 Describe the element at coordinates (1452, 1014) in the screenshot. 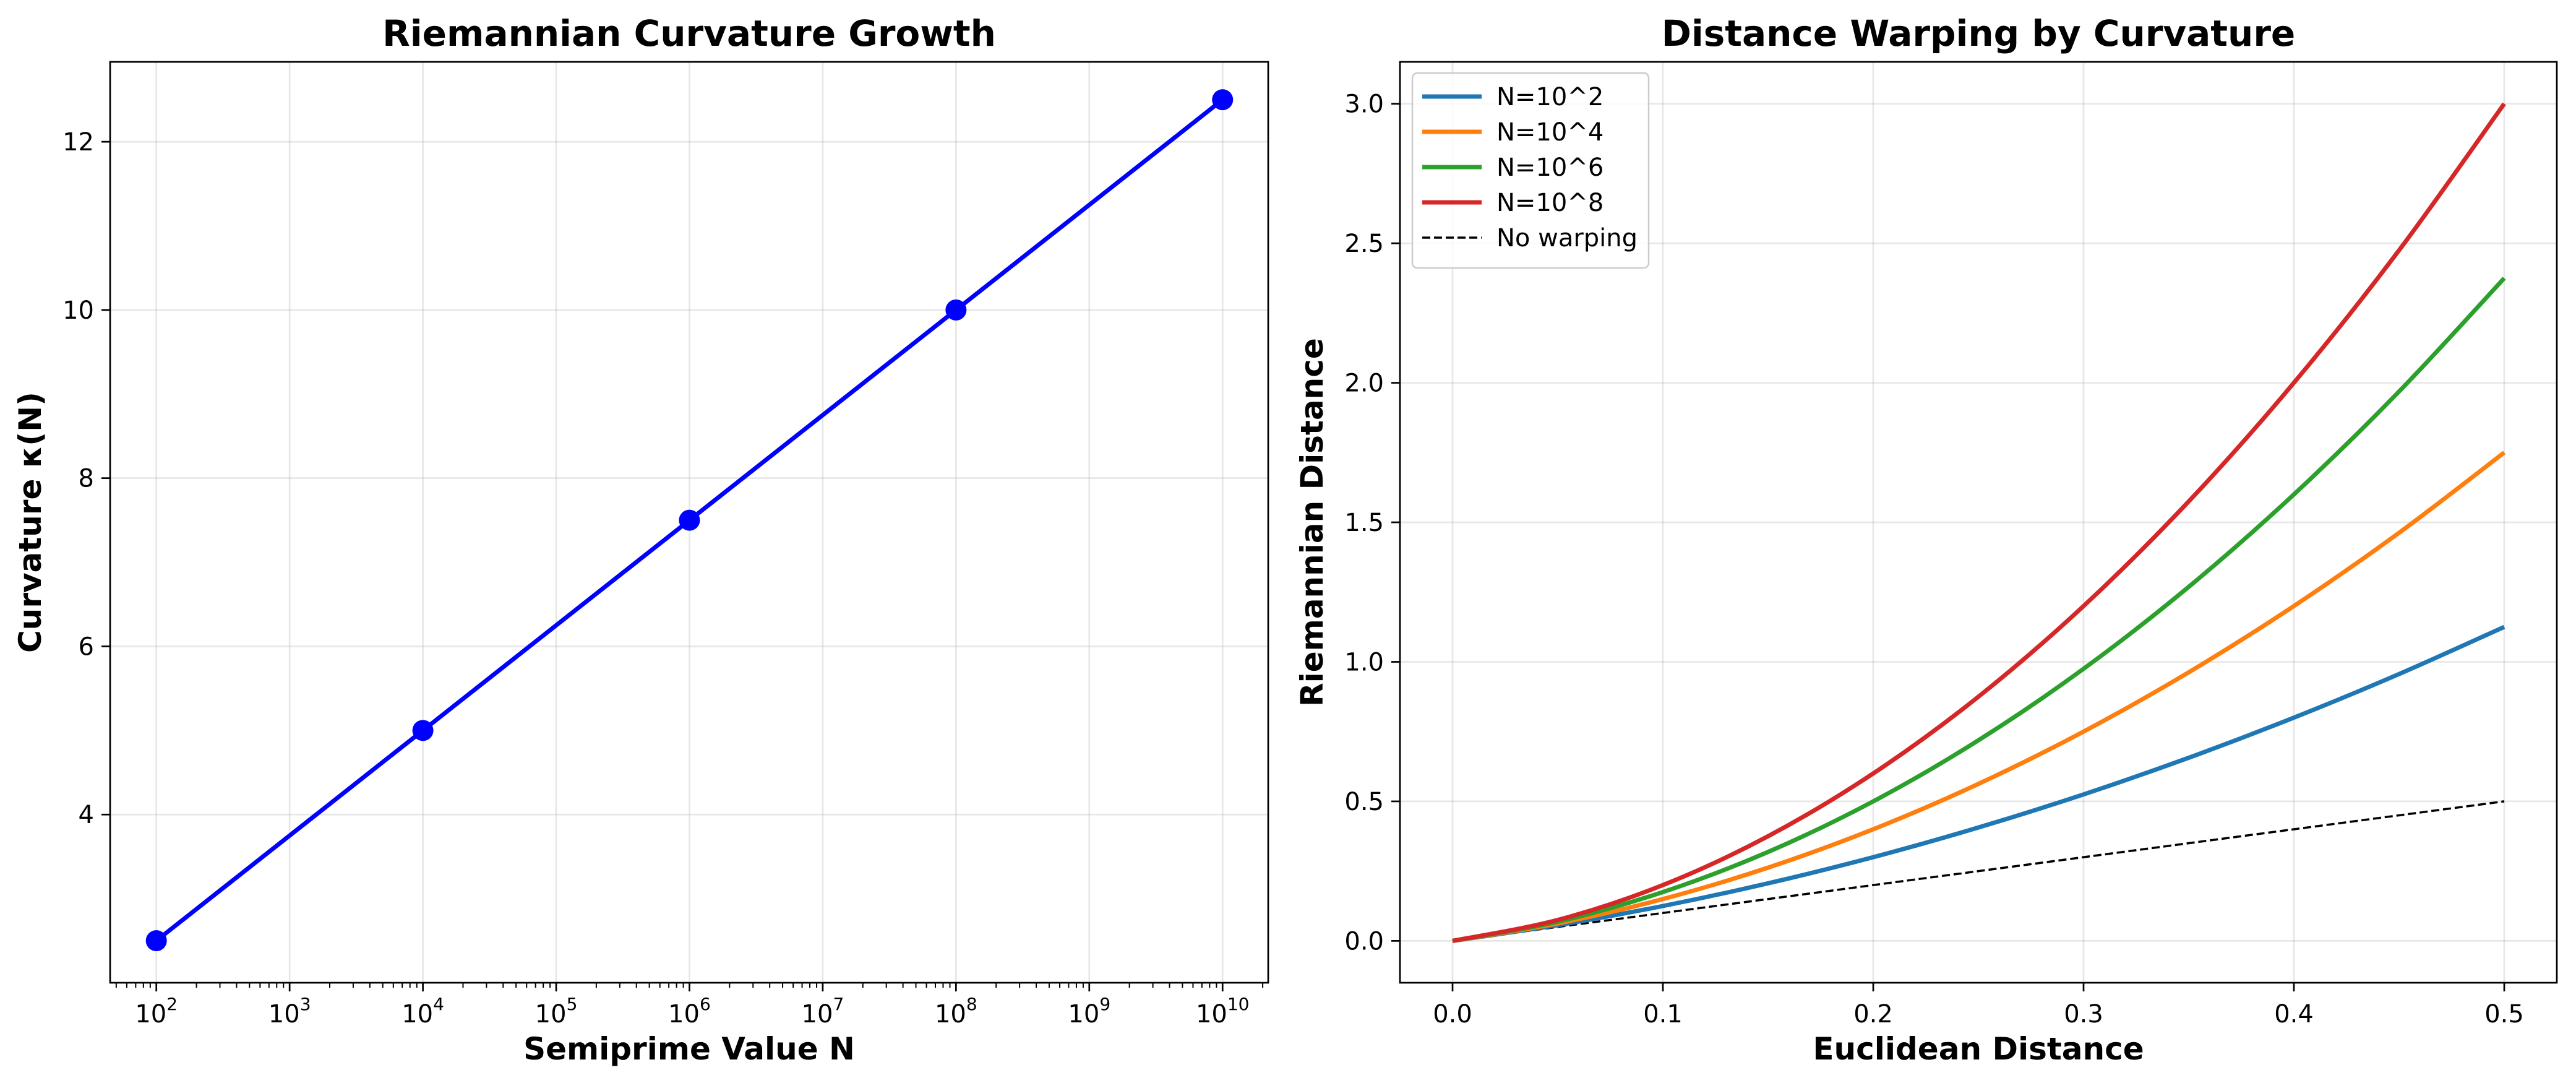

I see `warping-x-tick-label: 0.0` at that location.